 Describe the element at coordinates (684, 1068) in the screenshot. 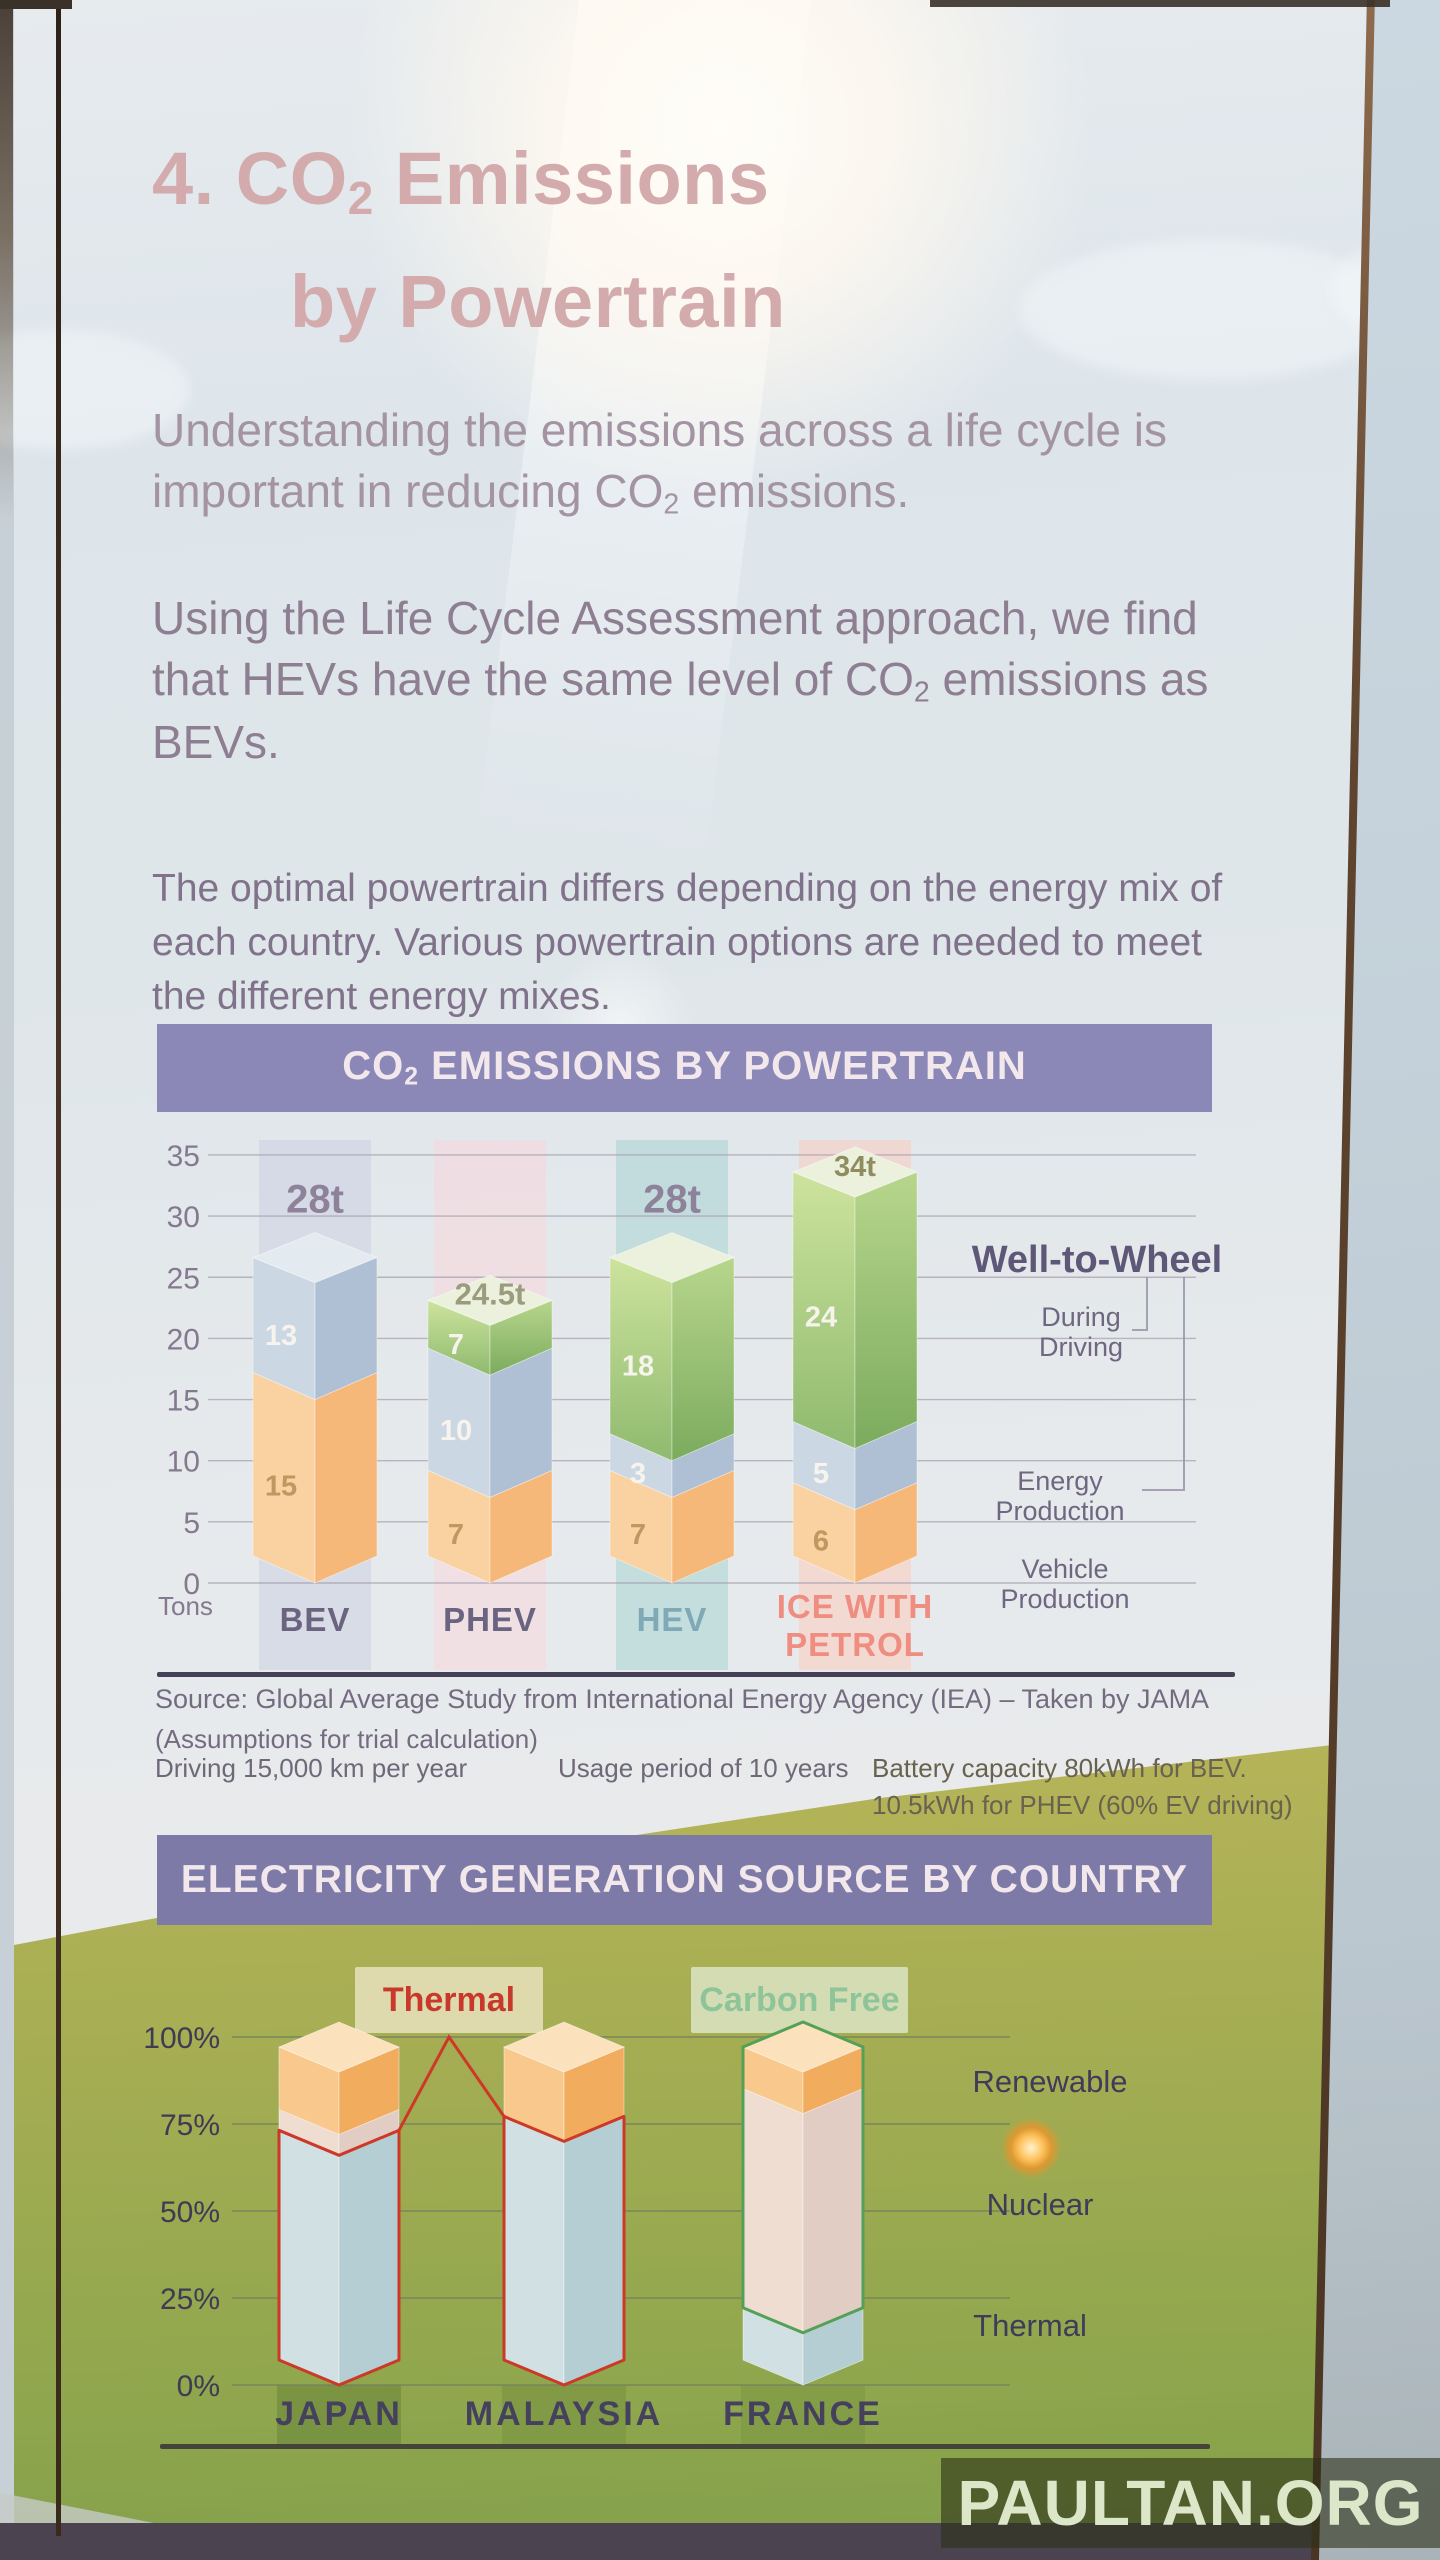

I see `chart1-banner: CO2 EMISSIONS BY POWERTRAIN` at that location.